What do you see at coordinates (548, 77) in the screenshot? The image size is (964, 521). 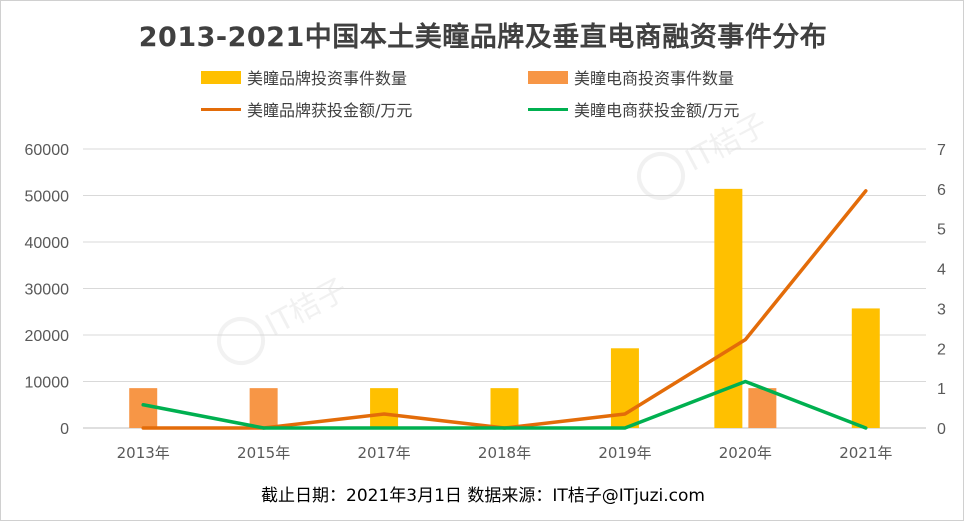 I see `legend-swatch-ecom-count` at bounding box center [548, 77].